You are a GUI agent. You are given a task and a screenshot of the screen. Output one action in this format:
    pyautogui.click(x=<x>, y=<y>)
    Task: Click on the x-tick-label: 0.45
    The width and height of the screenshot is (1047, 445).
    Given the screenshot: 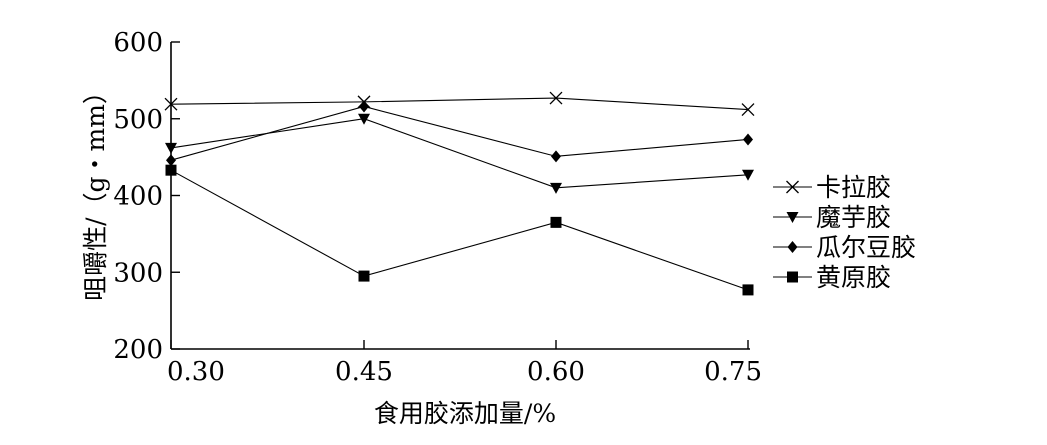 What is the action you would take?
    pyautogui.click(x=364, y=372)
    